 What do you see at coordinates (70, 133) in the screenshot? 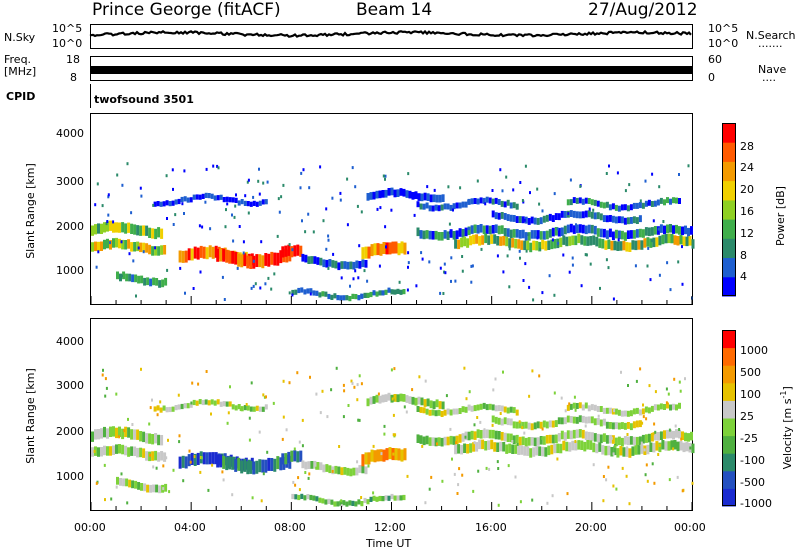
I see `power-ytick-4000: 4000` at bounding box center [70, 133].